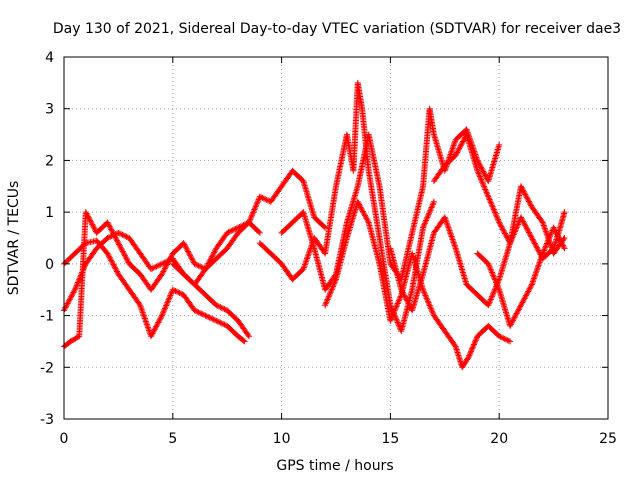 Image resolution: width=640 pixels, height=480 pixels. What do you see at coordinates (14, 238) in the screenshot?
I see `y-axis-label: SDTVAR / TECUs` at bounding box center [14, 238].